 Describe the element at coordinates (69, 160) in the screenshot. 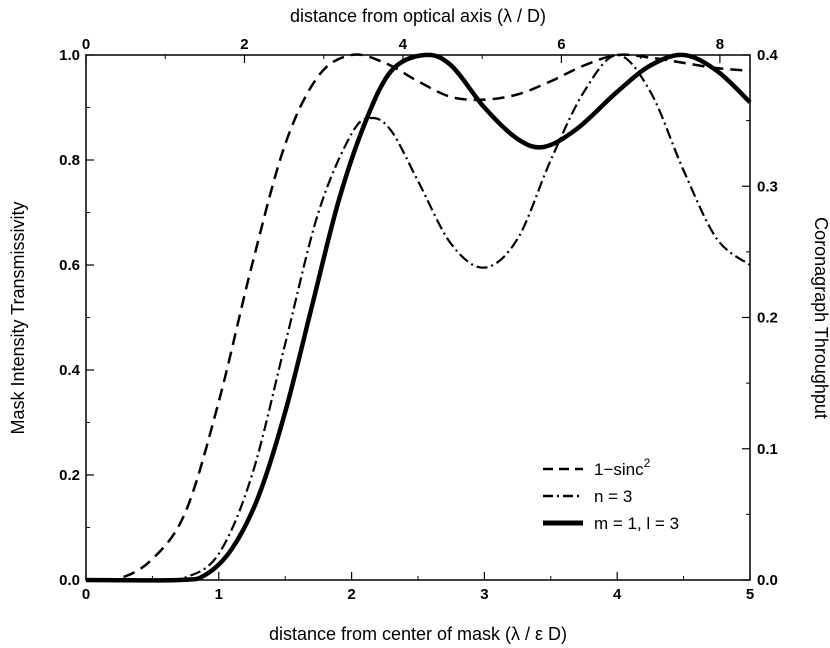

I see `y-tick-label: 0.8` at that location.